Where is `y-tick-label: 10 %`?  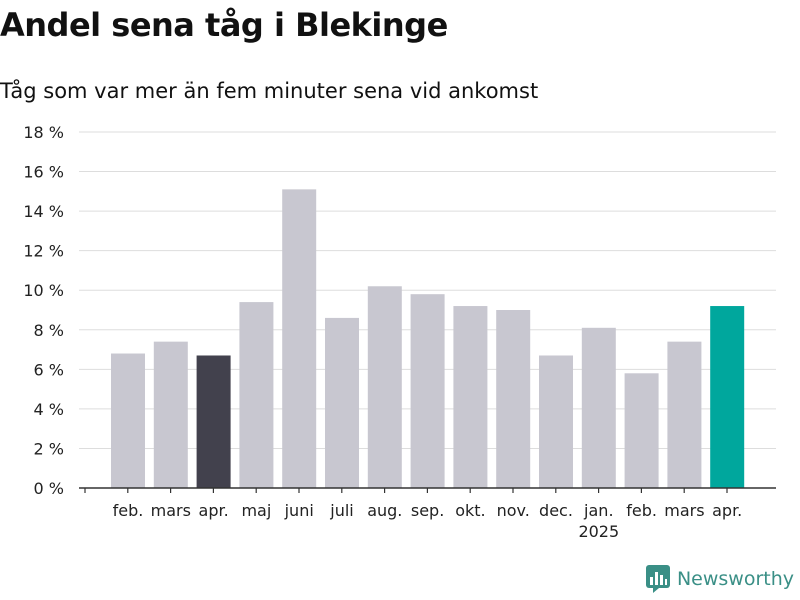 y-tick-label: 10 % is located at coordinates (43, 290).